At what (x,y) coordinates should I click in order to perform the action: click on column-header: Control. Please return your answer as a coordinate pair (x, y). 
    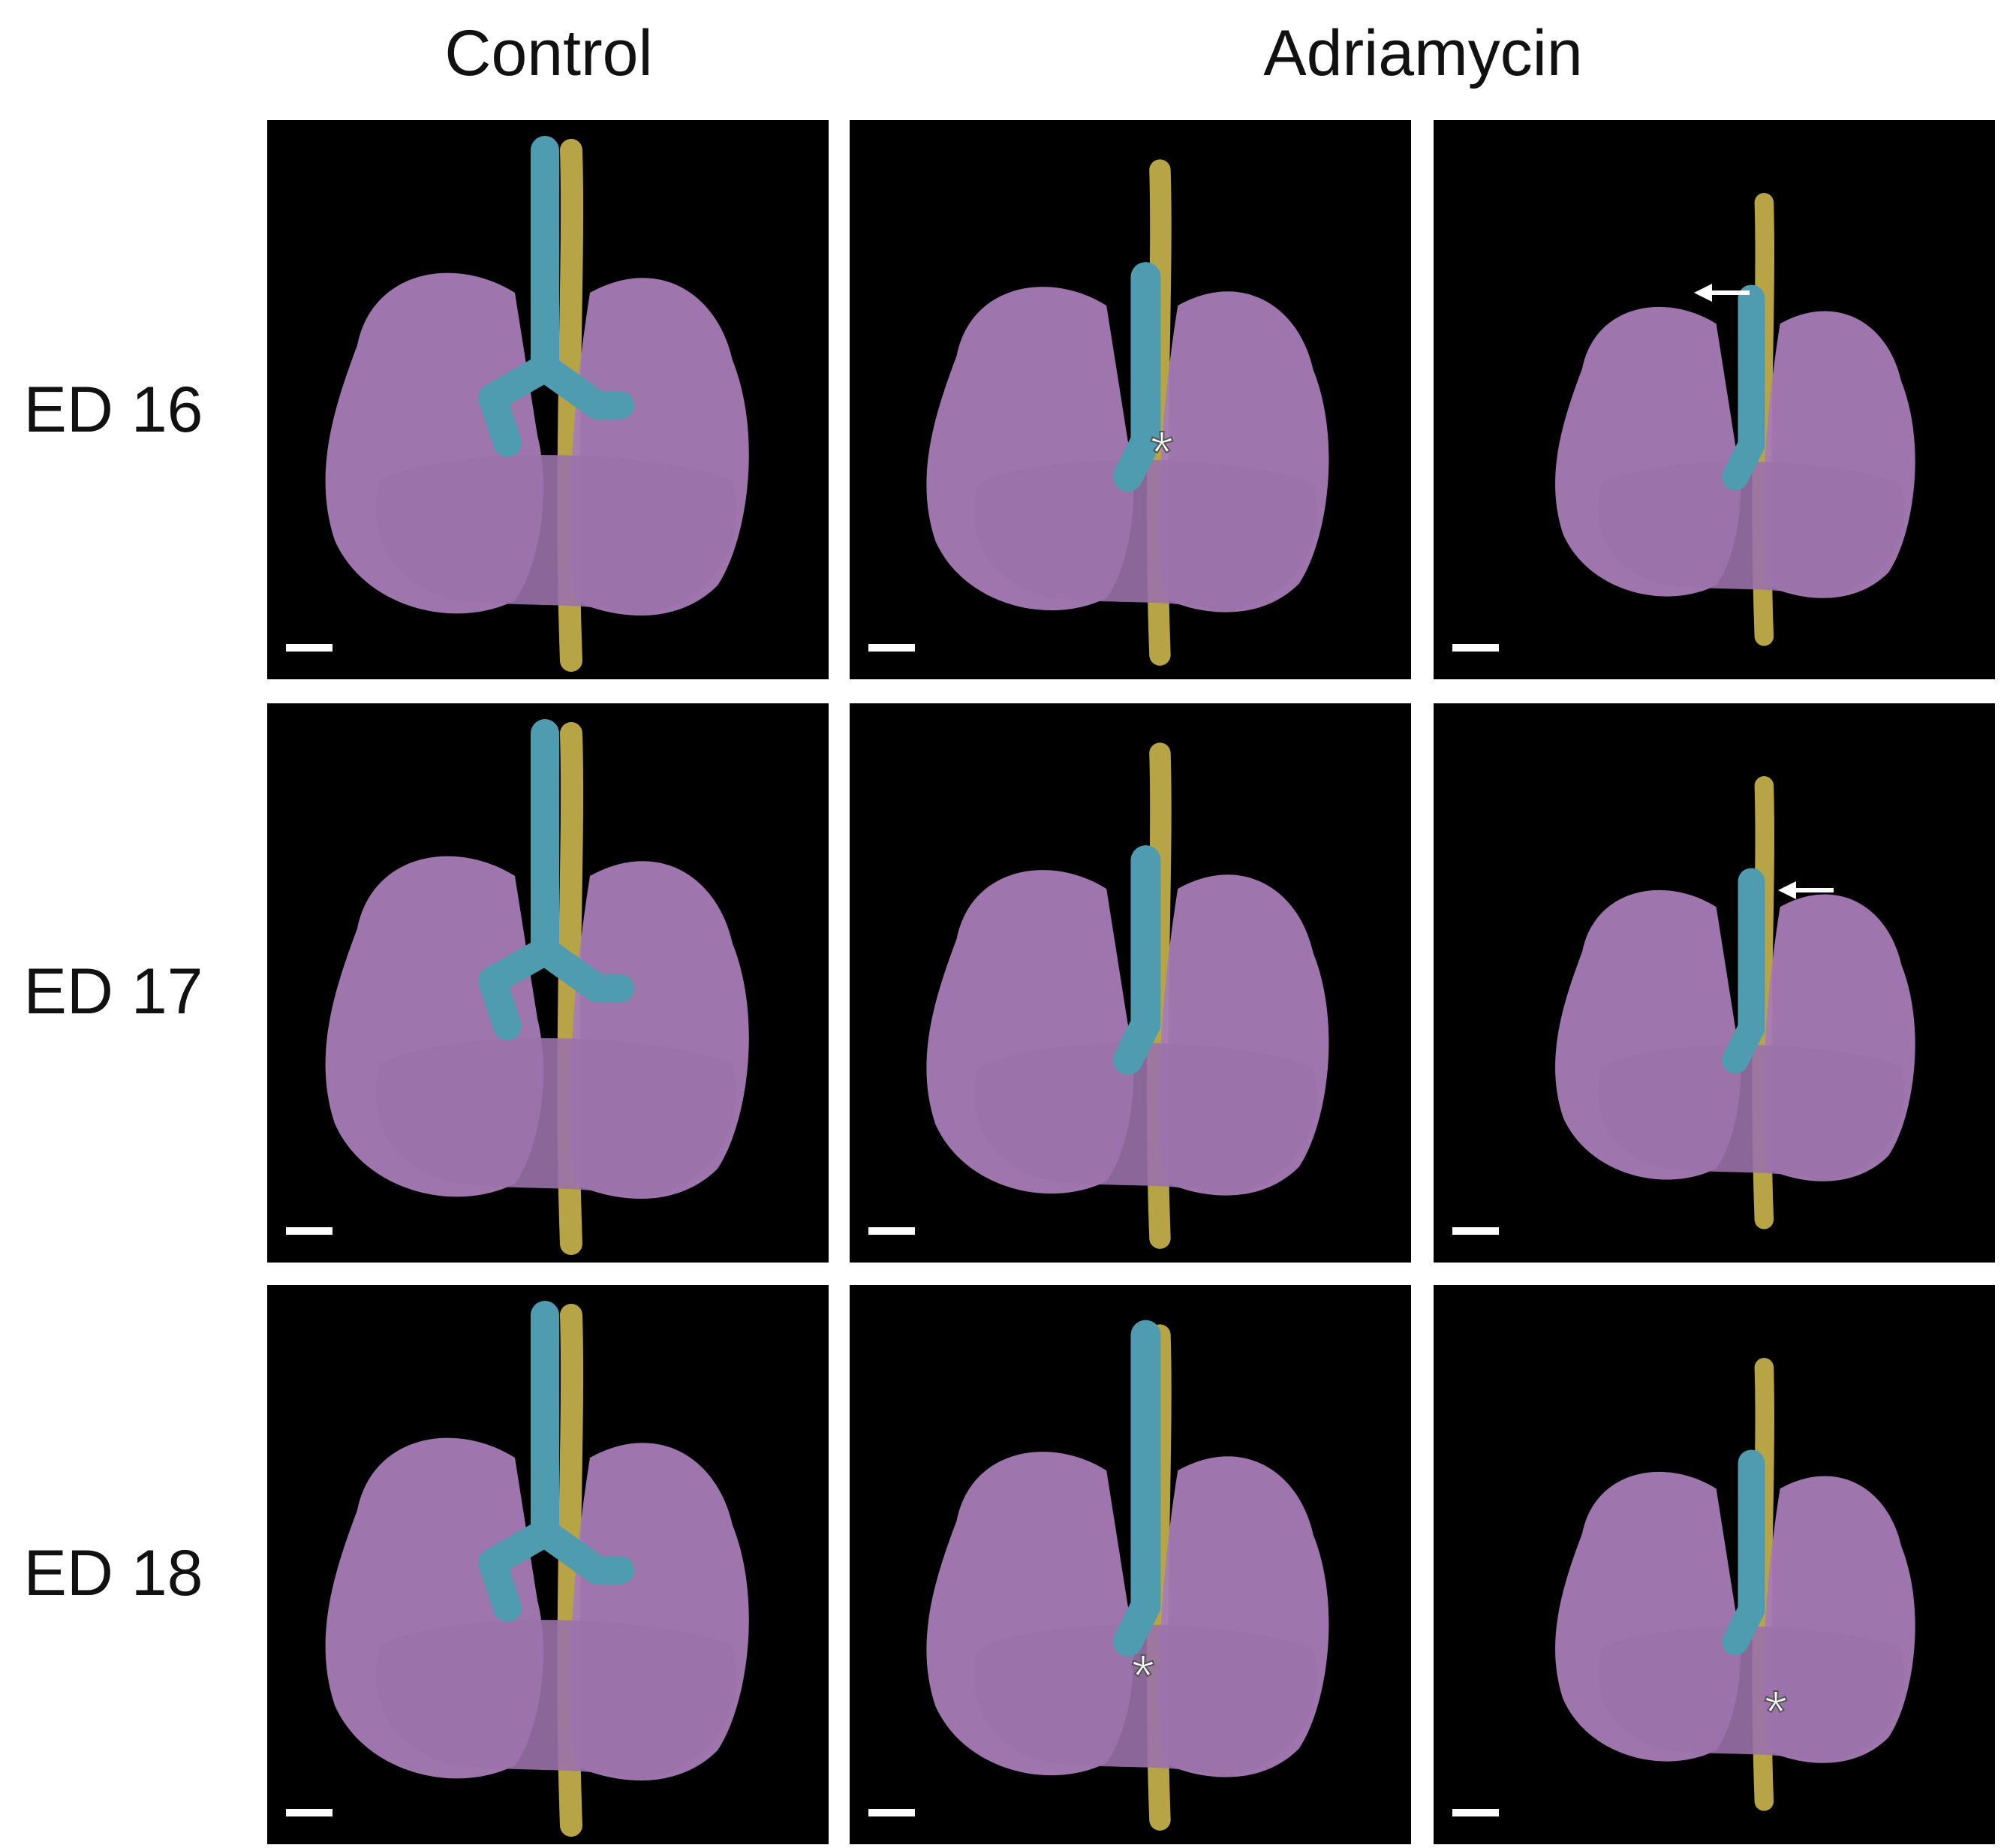
    Looking at the image, I should click on (548, 53).